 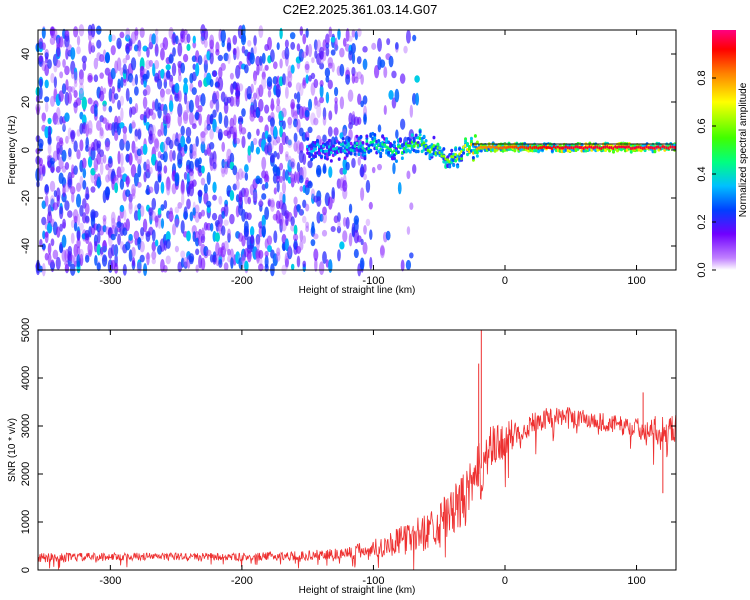 I want to click on spectrogram-ytick-label: -40, so click(x=26, y=246).